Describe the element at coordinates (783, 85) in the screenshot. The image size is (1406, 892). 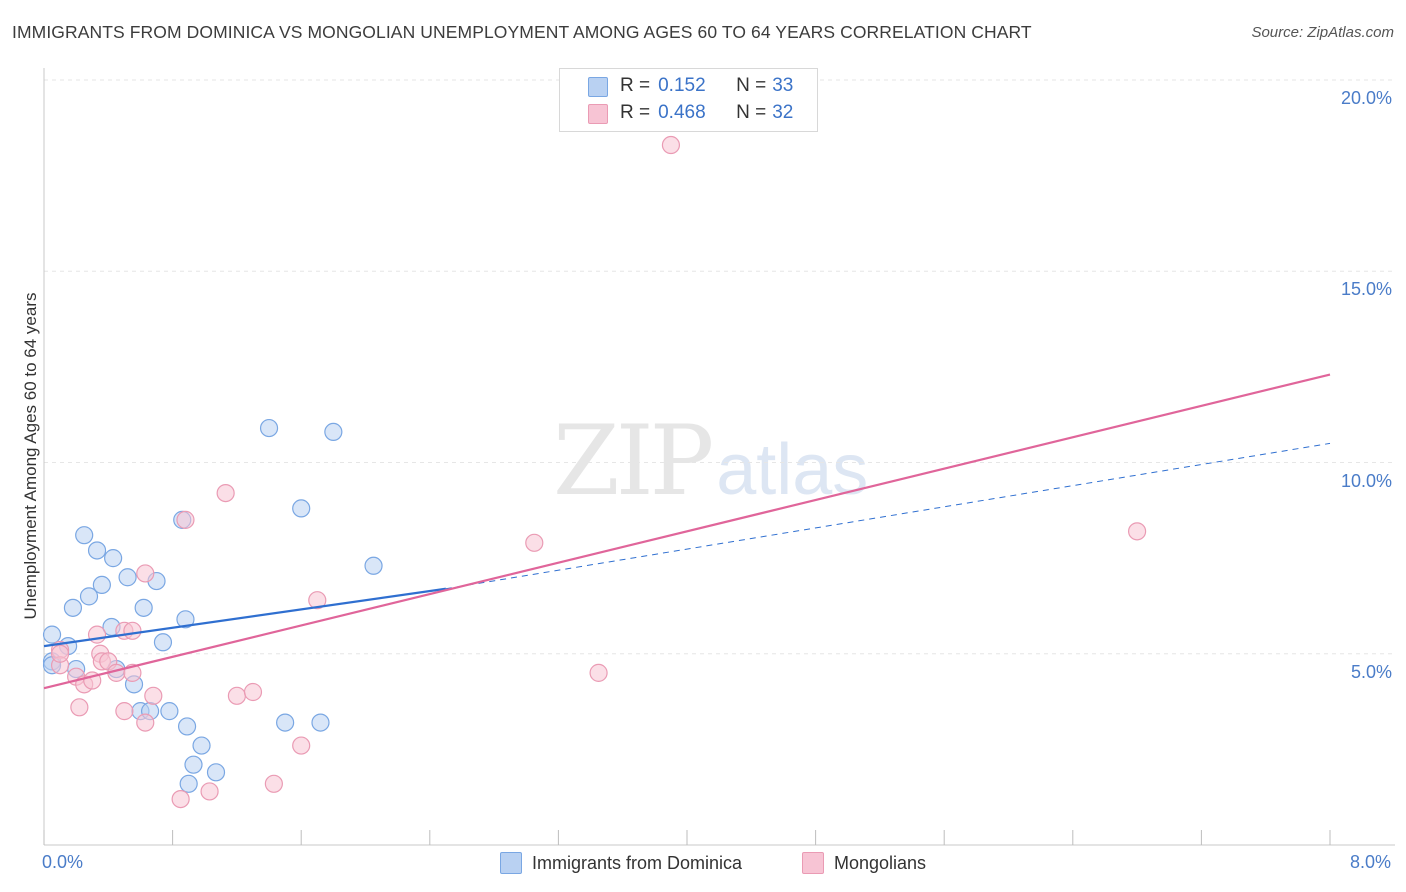
I see `legend-n-value: 33` at that location.